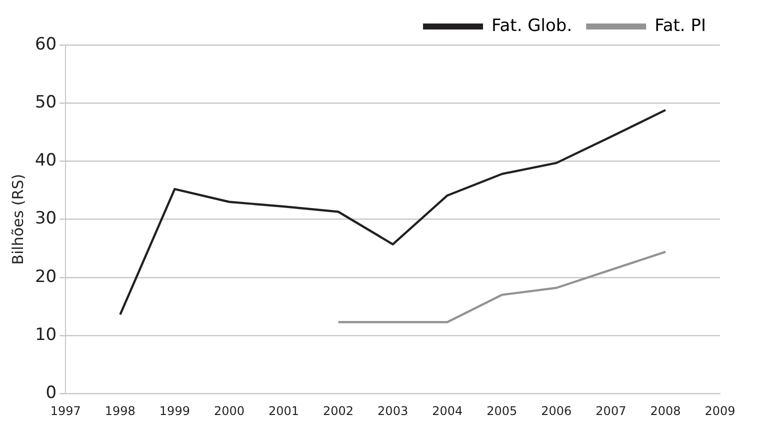  I want to click on y-tick-label: 50, so click(45, 102).